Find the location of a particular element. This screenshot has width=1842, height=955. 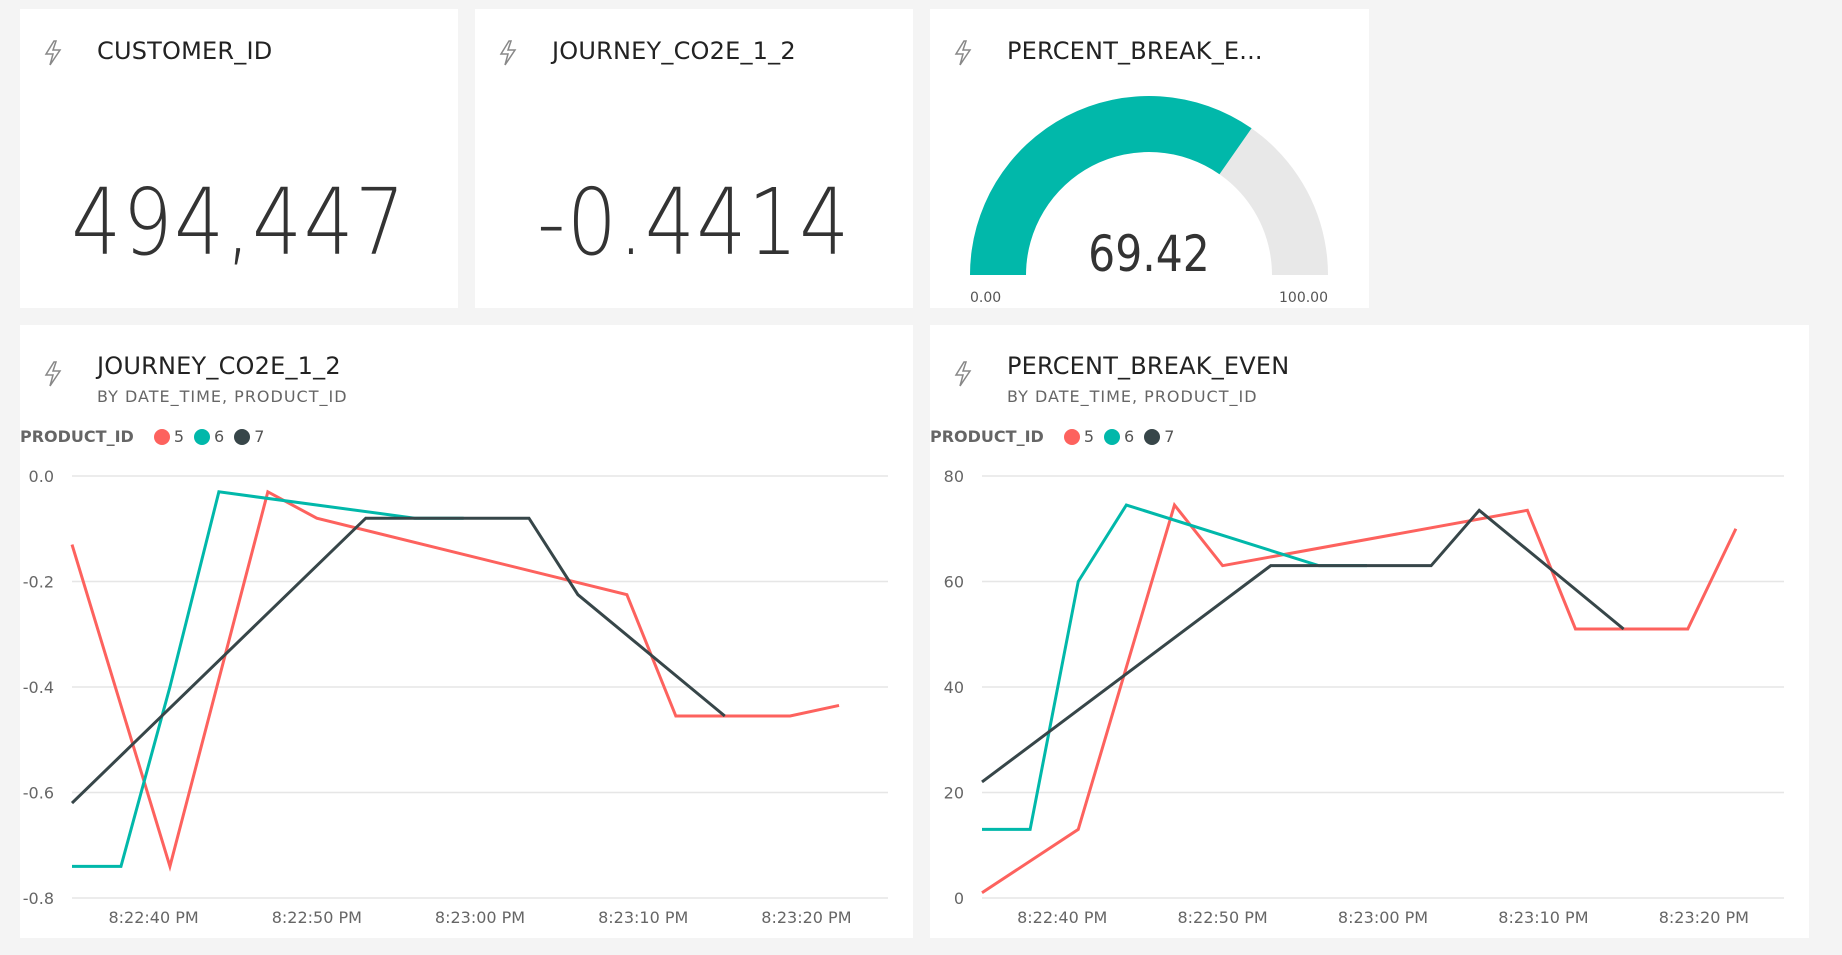

tile-journey-co2e: JOURNEY_CO2E_1_2 -0.4414 is located at coordinates (694, 158).